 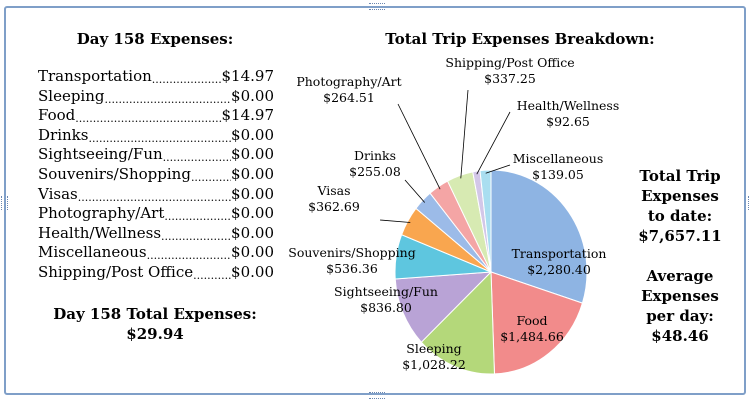 What do you see at coordinates (377, 395) in the screenshot?
I see `resize-handle-bottom` at bounding box center [377, 395].